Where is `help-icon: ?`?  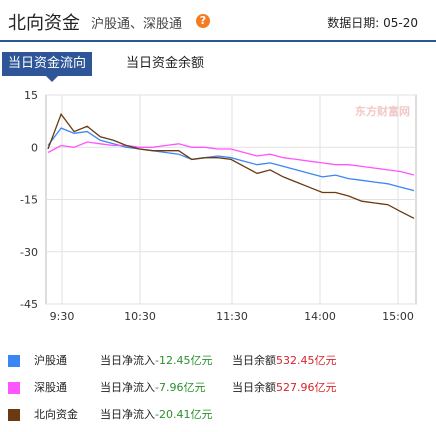
help-icon: ? is located at coordinates (203, 21).